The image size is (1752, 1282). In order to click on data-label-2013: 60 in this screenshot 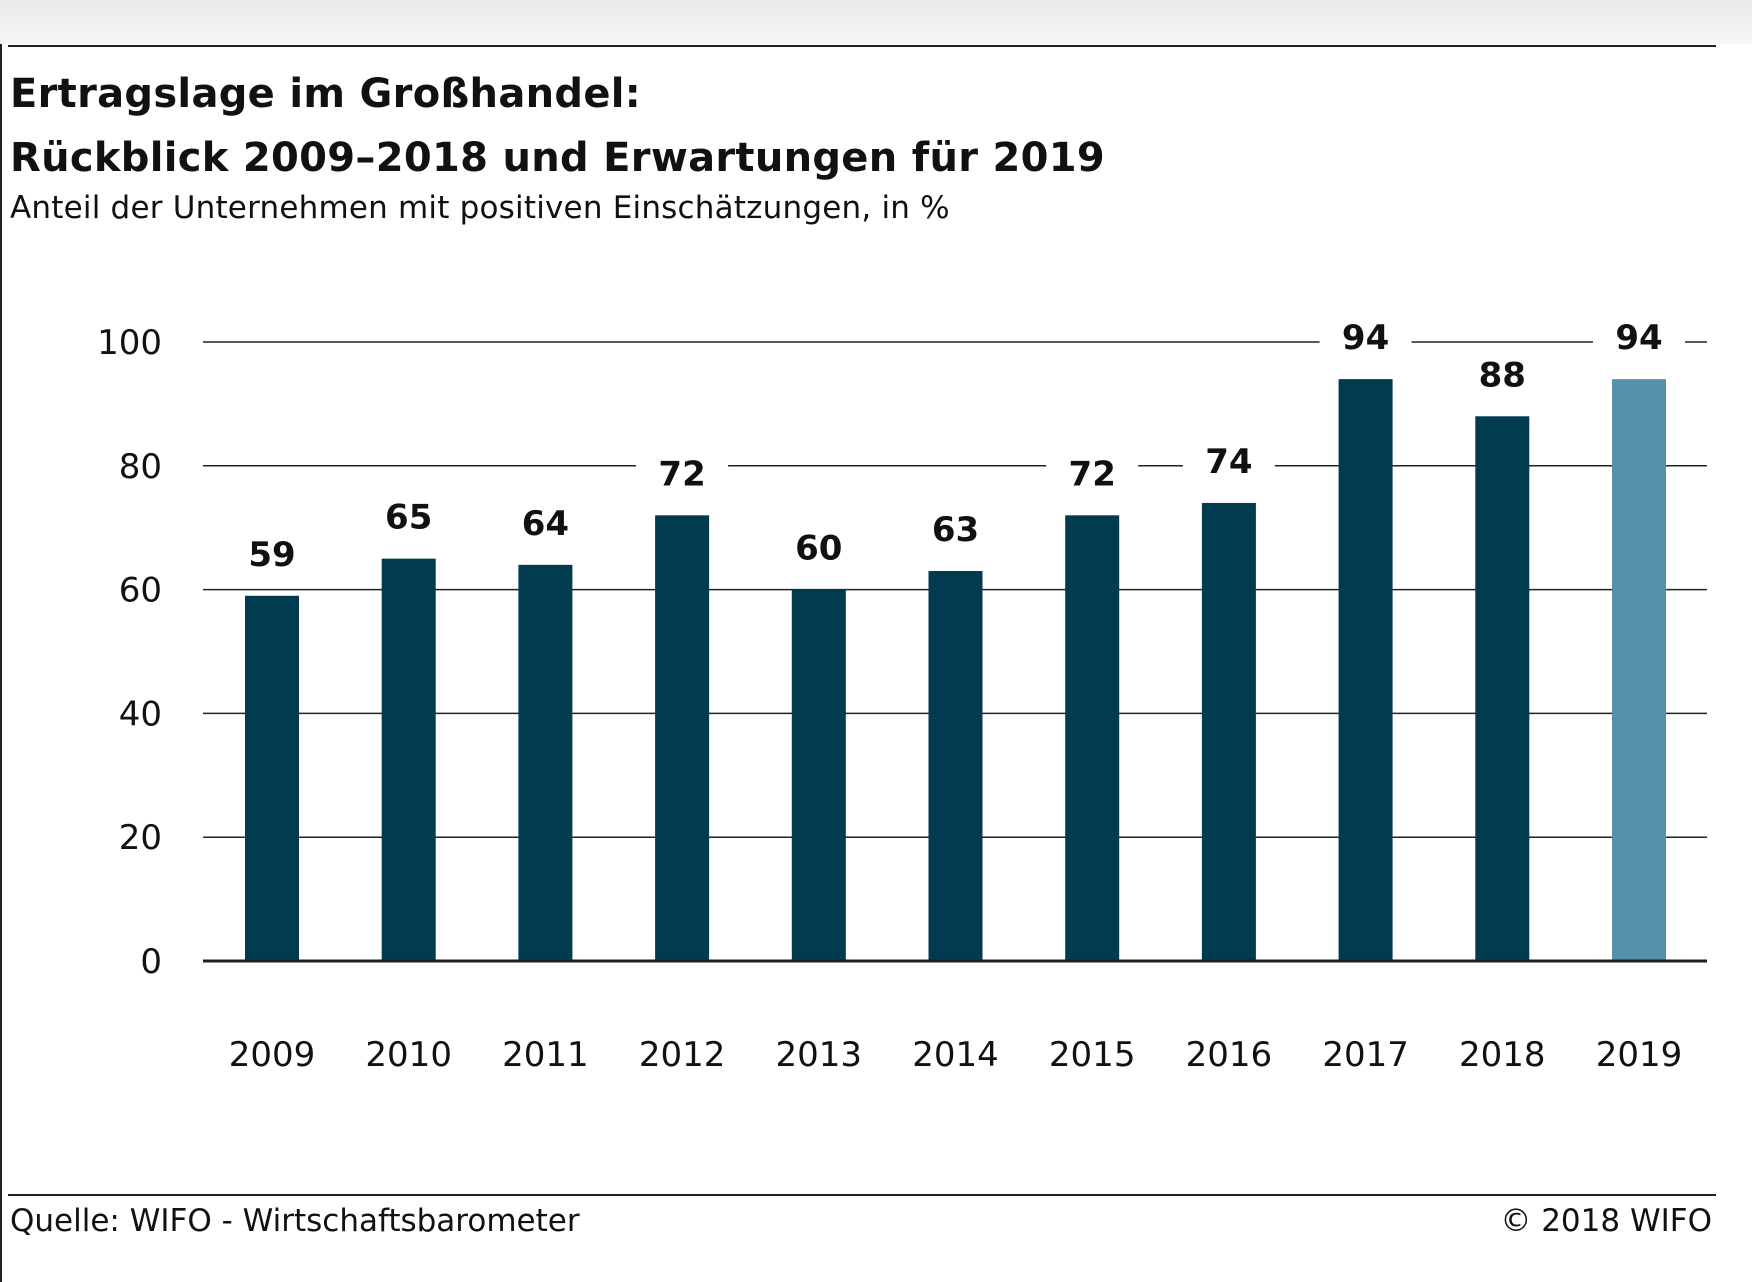, I will do `click(818, 549)`.